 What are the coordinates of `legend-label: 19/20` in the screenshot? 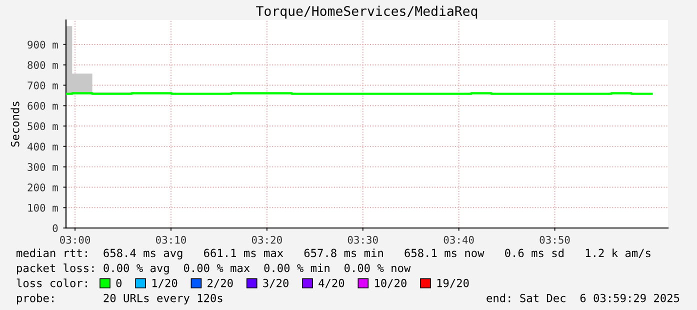 It's located at (453, 283).